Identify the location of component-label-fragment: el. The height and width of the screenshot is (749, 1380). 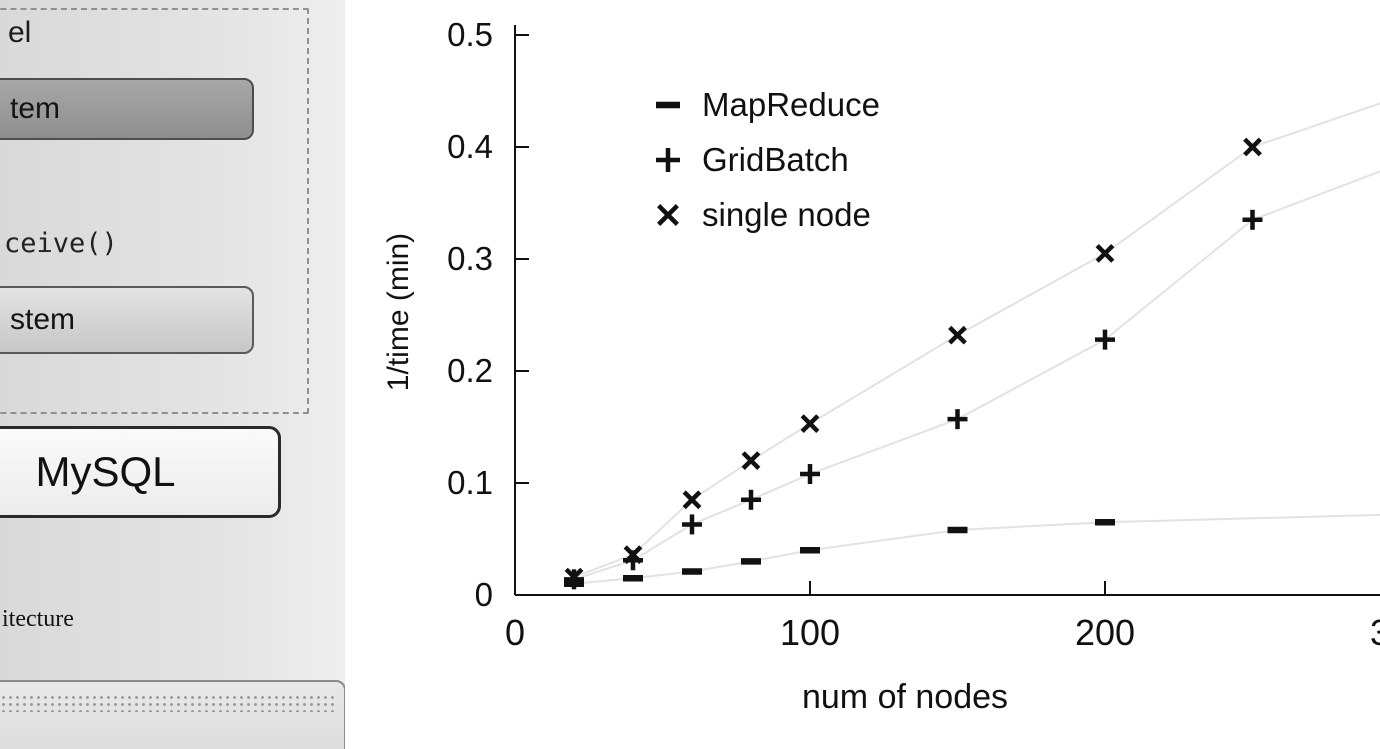
(20, 32).